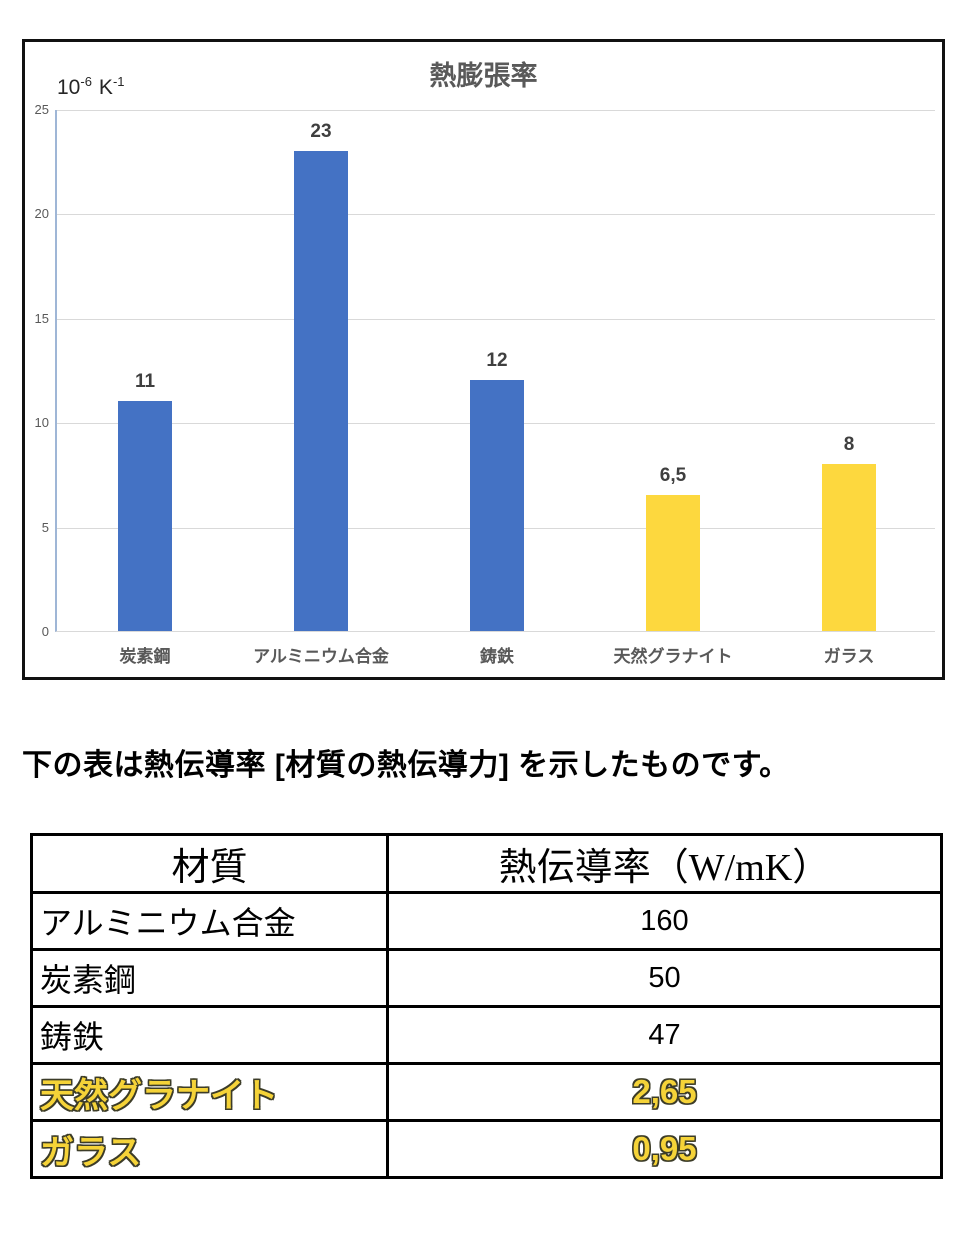 The height and width of the screenshot is (1254, 965). I want to click on table-row-3: 天然グラナイト 2,65, so click(486, 1092).